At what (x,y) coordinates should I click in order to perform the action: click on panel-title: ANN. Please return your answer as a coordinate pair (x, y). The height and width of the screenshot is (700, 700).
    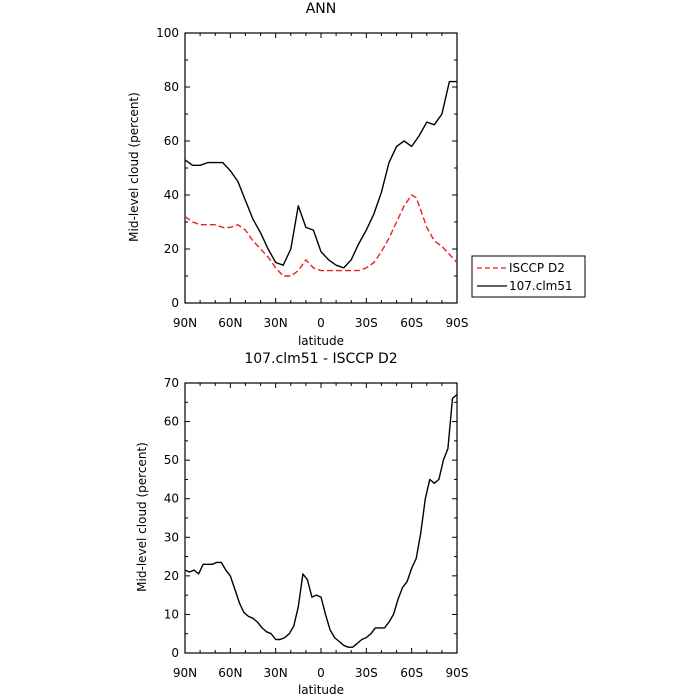
    Looking at the image, I should click on (321, 9).